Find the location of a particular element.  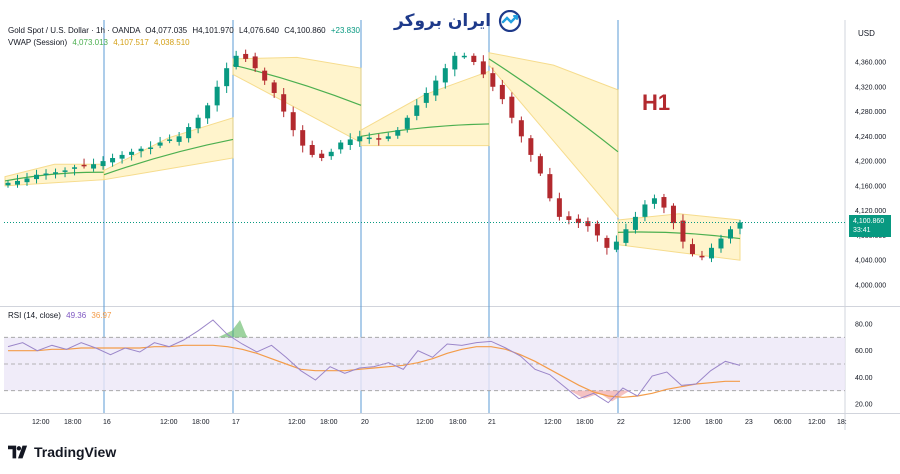

rsi-line is located at coordinates (374, 361).